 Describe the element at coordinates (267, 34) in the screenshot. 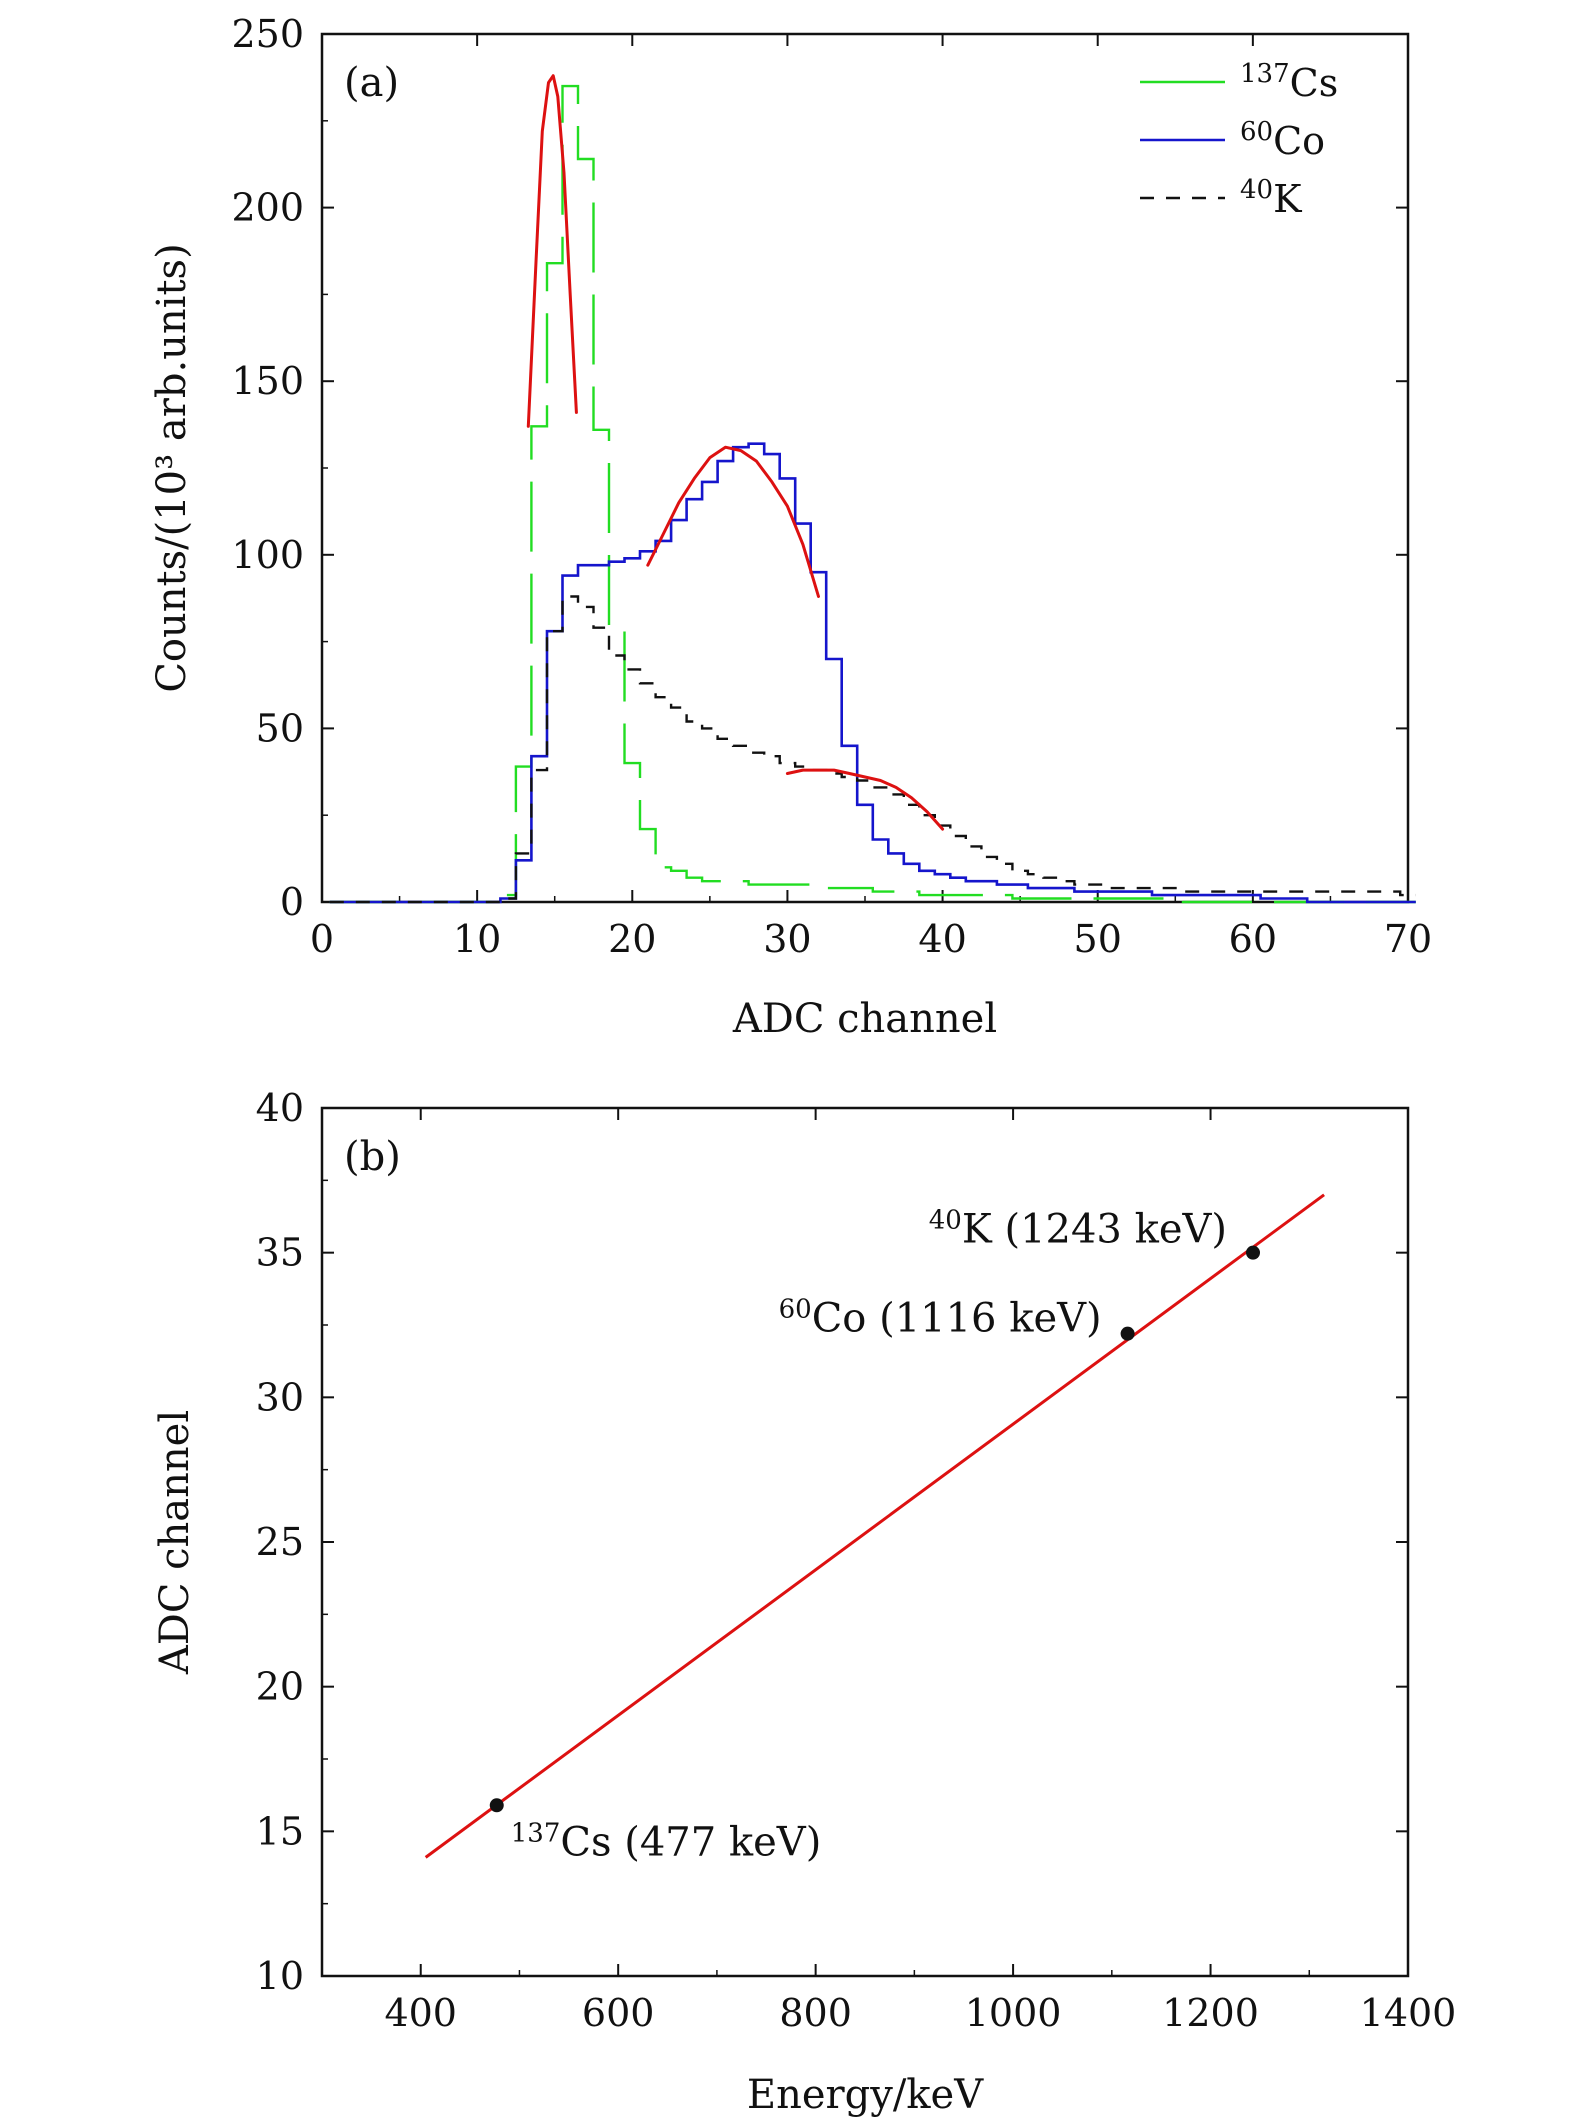

I see `y-tick-label: 250` at that location.